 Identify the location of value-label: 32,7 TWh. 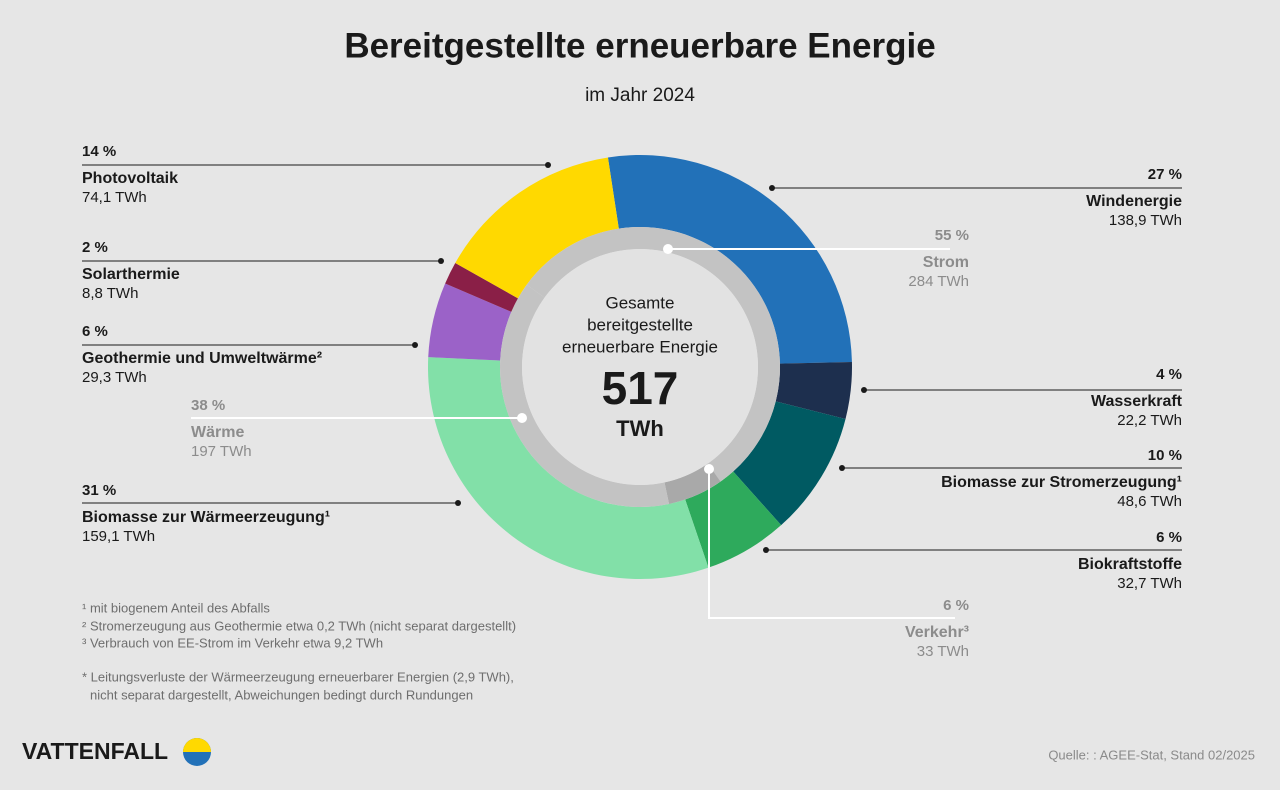
(1149, 583).